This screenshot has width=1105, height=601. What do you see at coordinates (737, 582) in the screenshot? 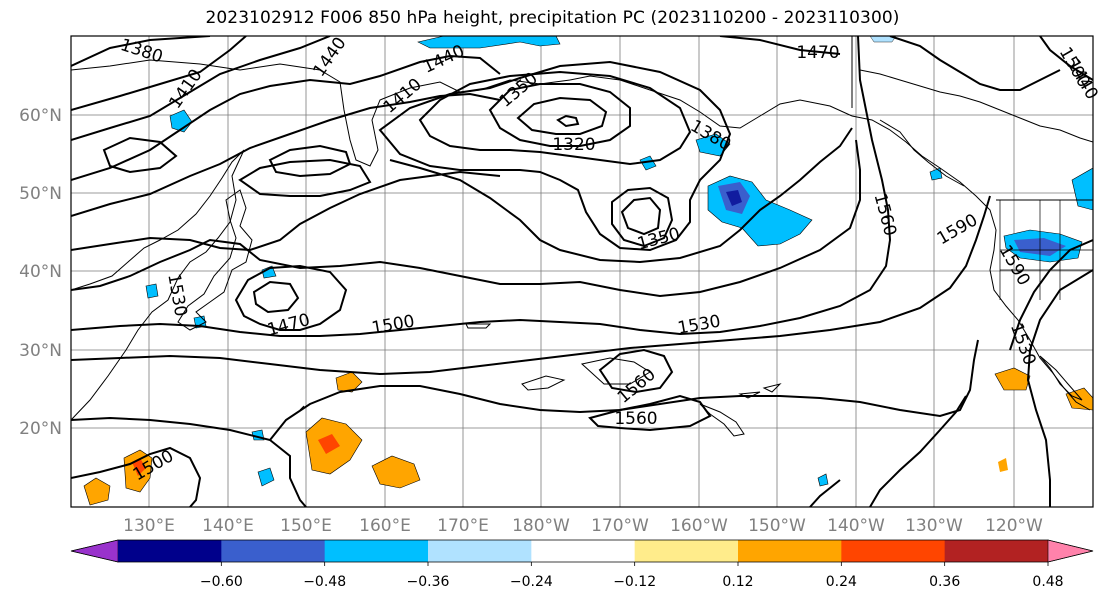
I see `colorbar-tick-label: 0.12` at bounding box center [737, 582].